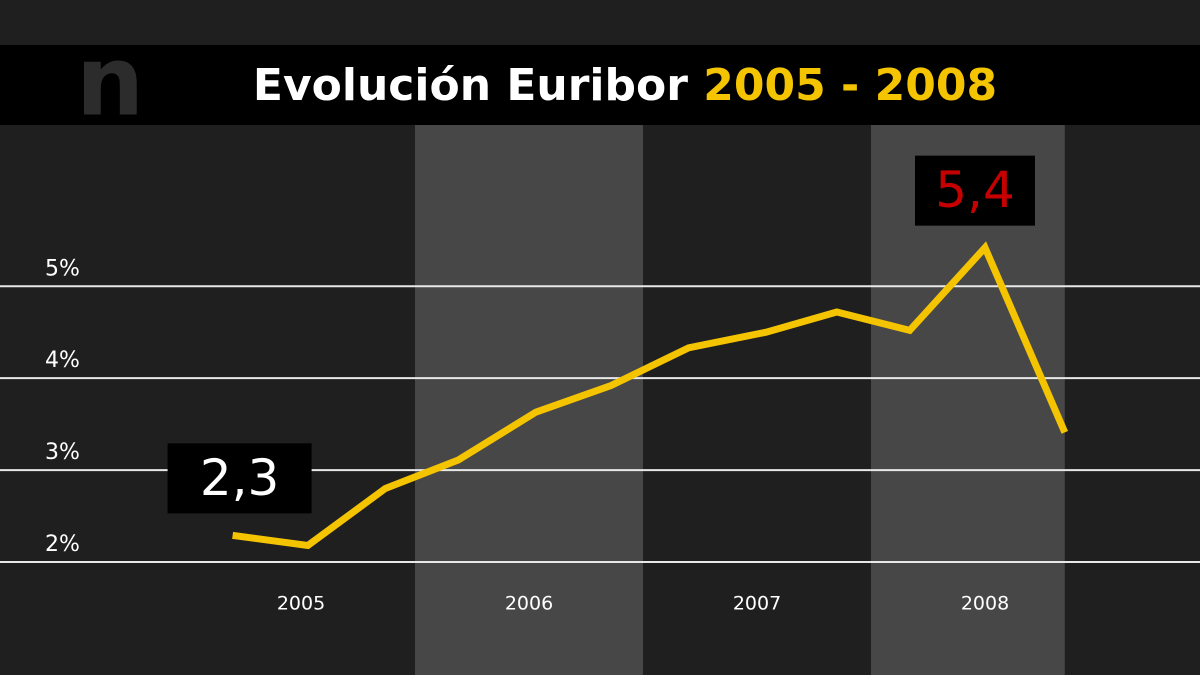 Image resolution: width=1200 pixels, height=675 pixels. What do you see at coordinates (301, 604) in the screenshot?
I see `x-tick-label: 2005` at bounding box center [301, 604].